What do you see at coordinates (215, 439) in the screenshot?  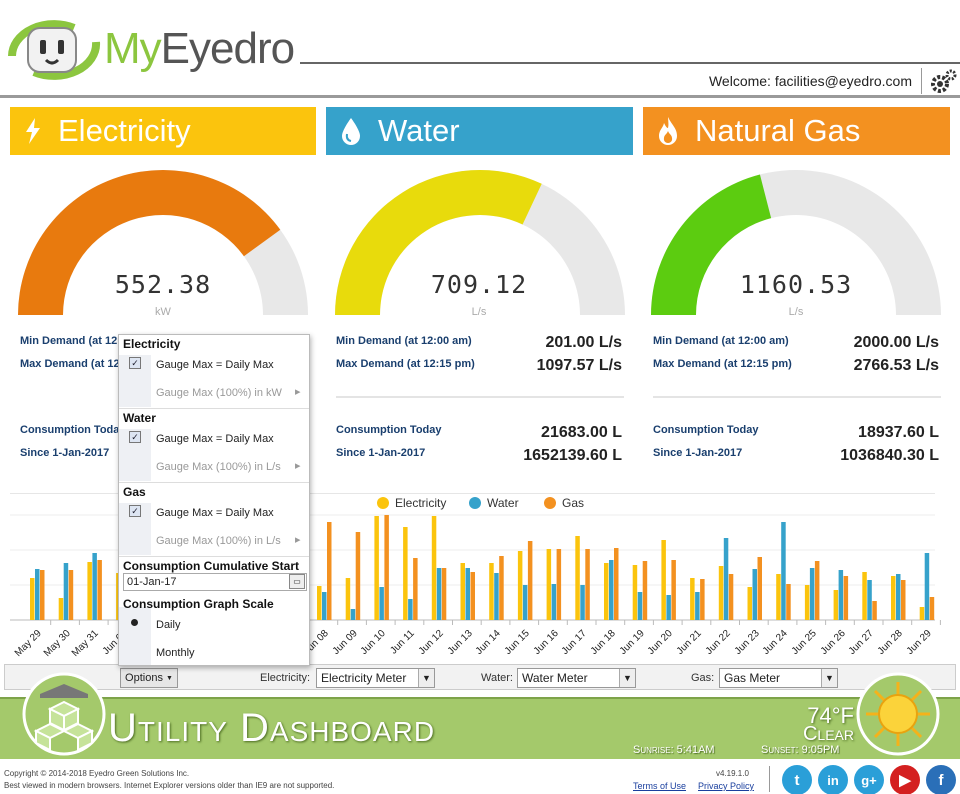 I see `menu-water-daily-max: Gauge Max = Daily Max` at bounding box center [215, 439].